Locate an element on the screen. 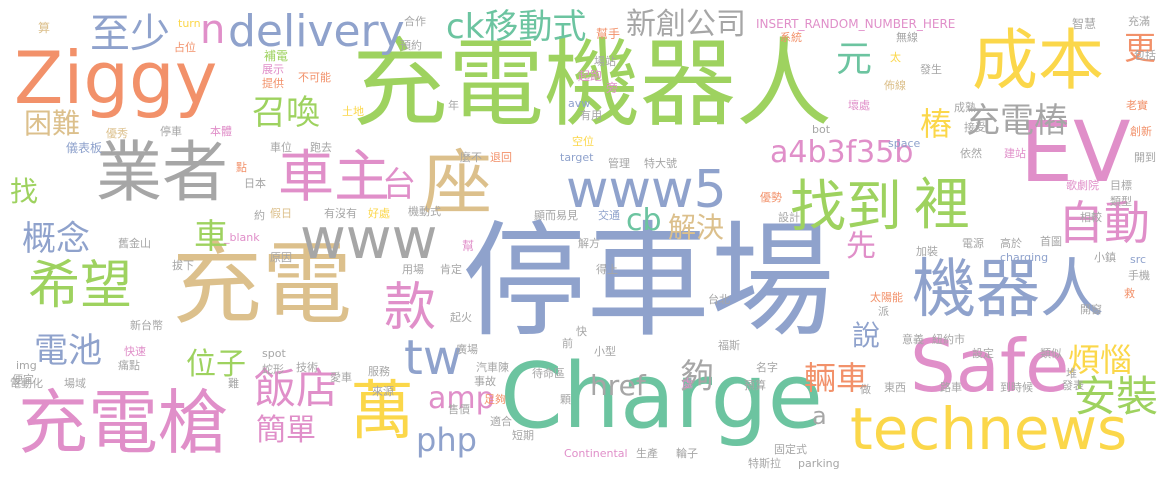 The width and height of the screenshot is (1175, 482). word: 充電機器人 is located at coordinates (592, 84).